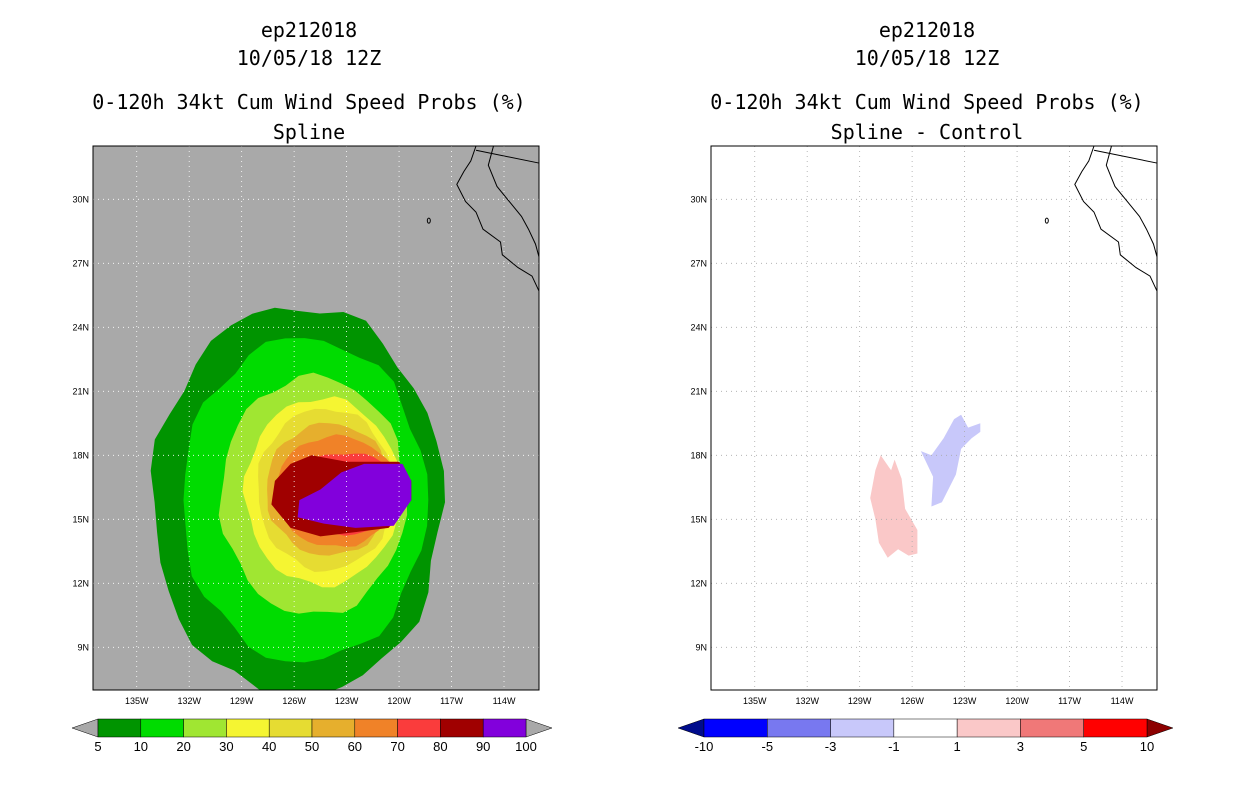  What do you see at coordinates (768, 746) in the screenshot?
I see `colorbar-label: -5` at bounding box center [768, 746].